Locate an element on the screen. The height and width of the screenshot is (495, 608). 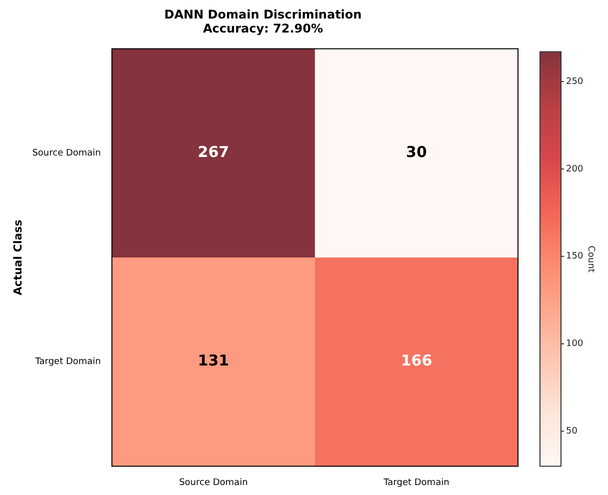
data-label: 166 is located at coordinates (416, 361).